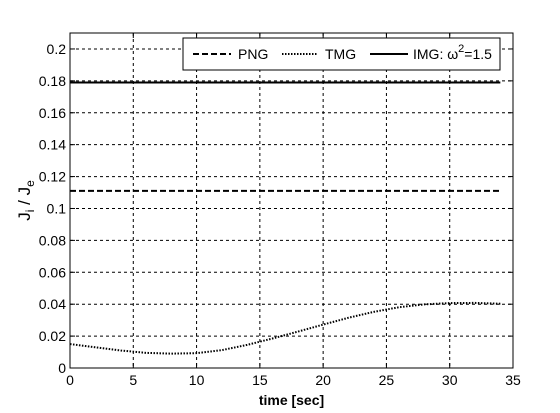  What do you see at coordinates (57, 208) in the screenshot?
I see `y-tick-label: 0.1` at bounding box center [57, 208].